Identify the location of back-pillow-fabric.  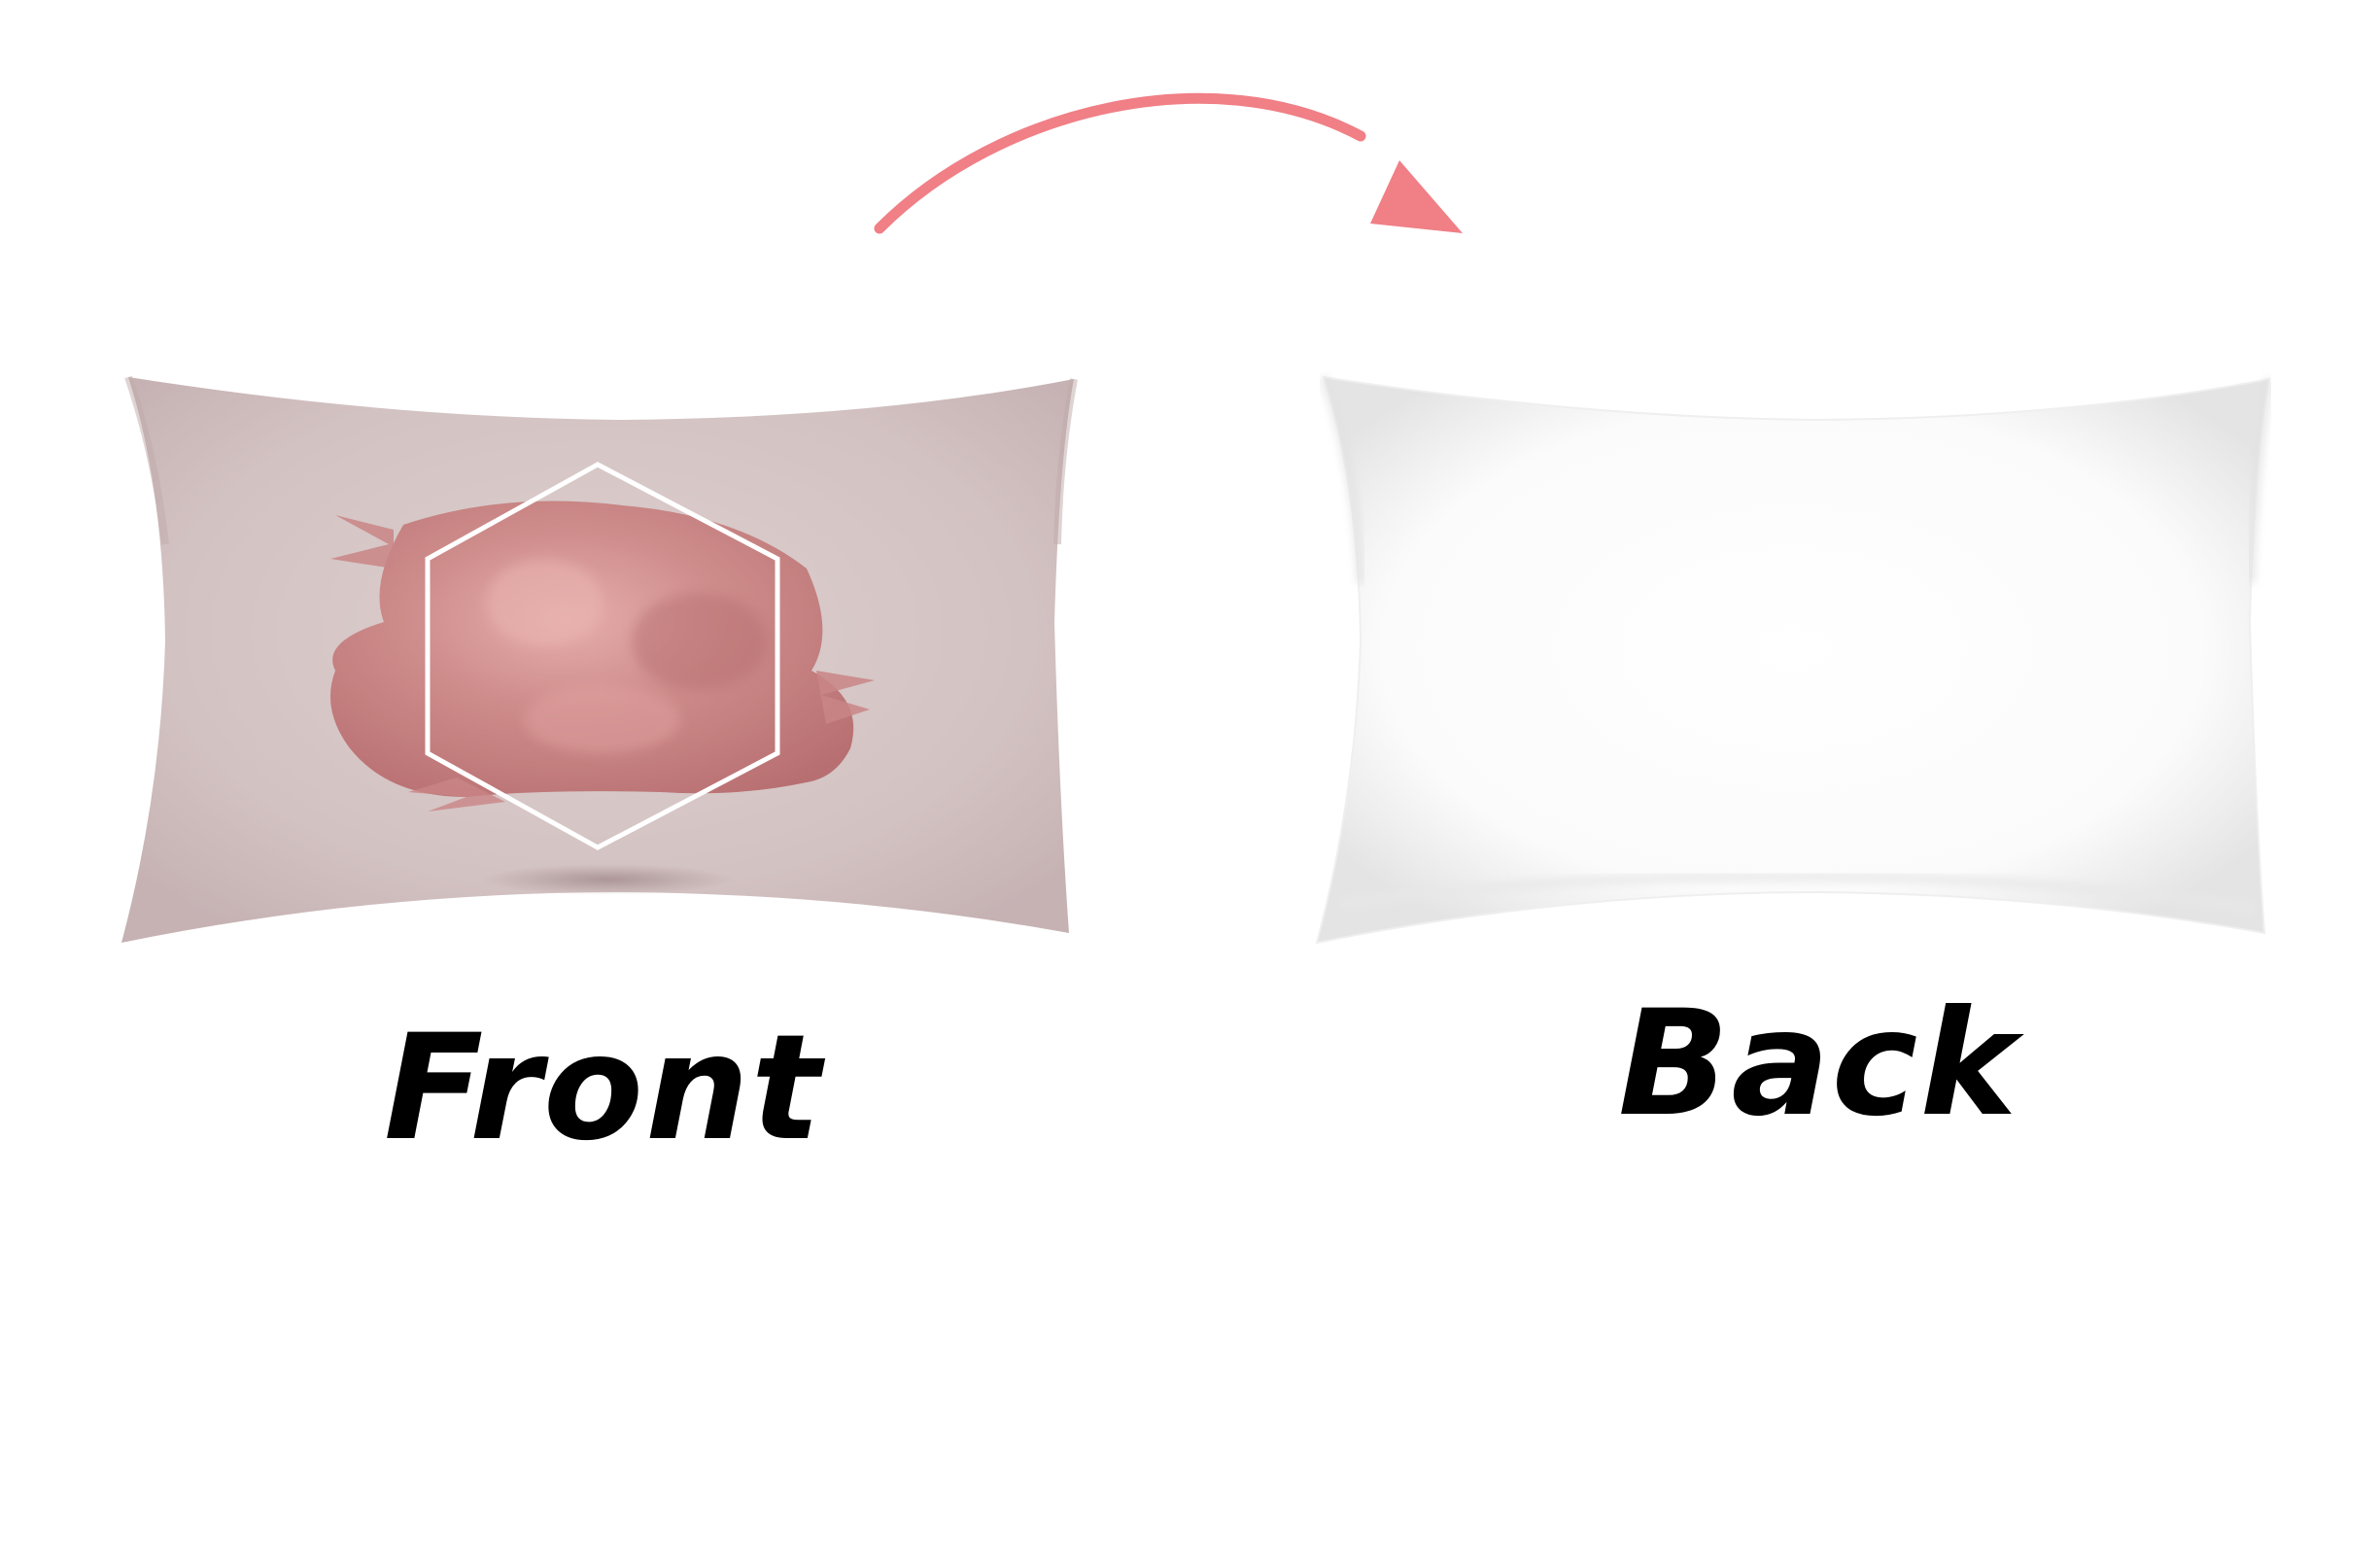
(1793, 660).